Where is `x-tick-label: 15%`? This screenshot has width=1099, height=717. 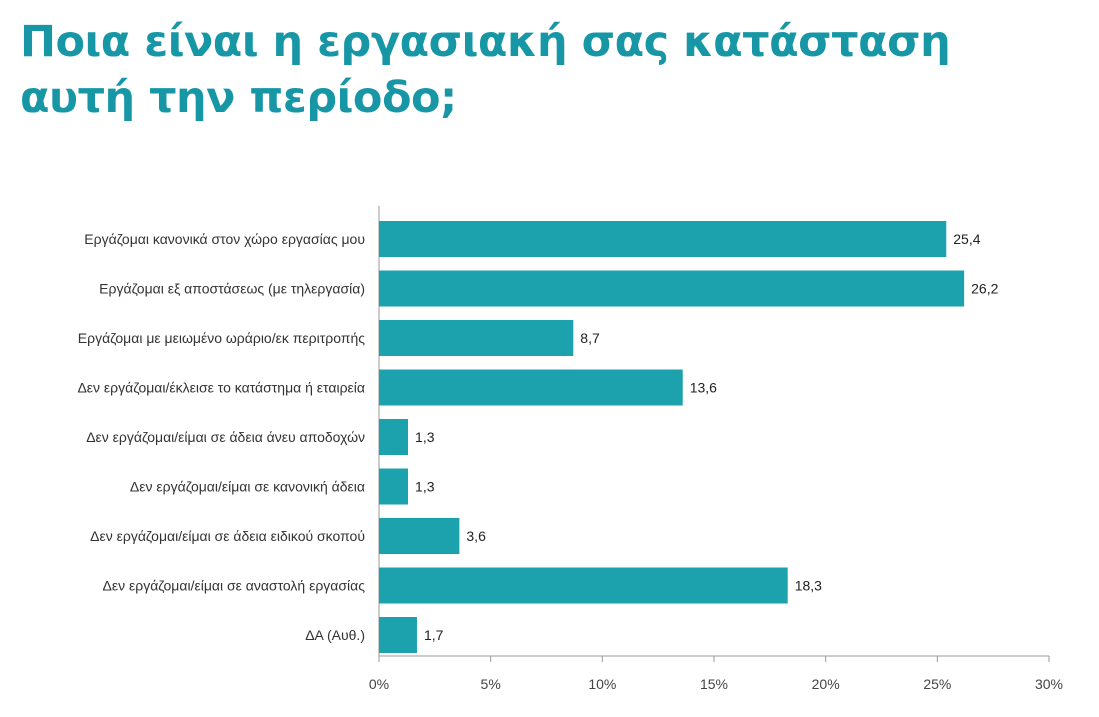
x-tick-label: 15% is located at coordinates (714, 684).